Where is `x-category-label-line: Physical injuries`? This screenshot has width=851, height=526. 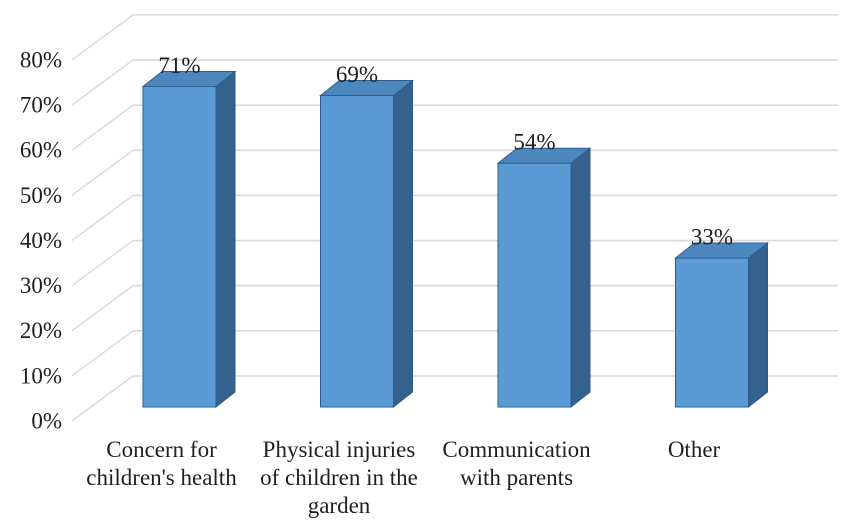 x-category-label-line: Physical injuries is located at coordinates (339, 449).